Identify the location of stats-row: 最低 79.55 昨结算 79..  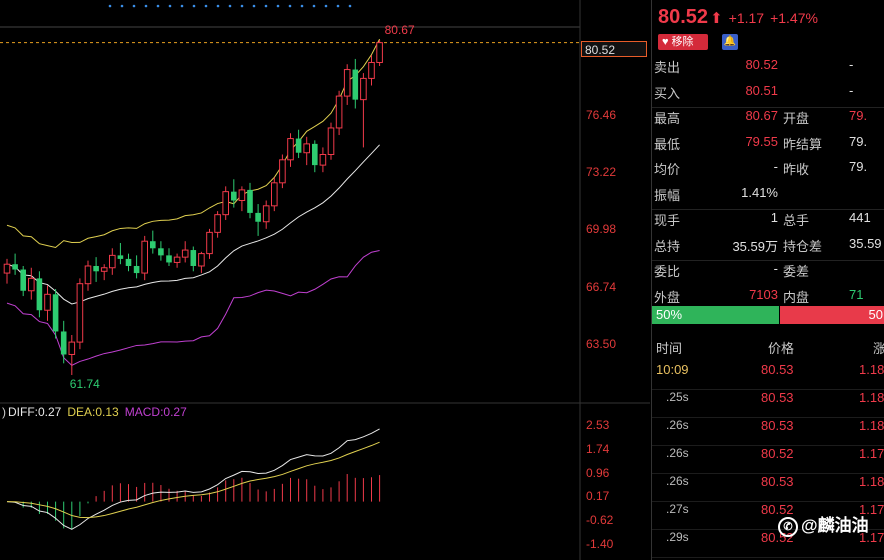
(768, 146).